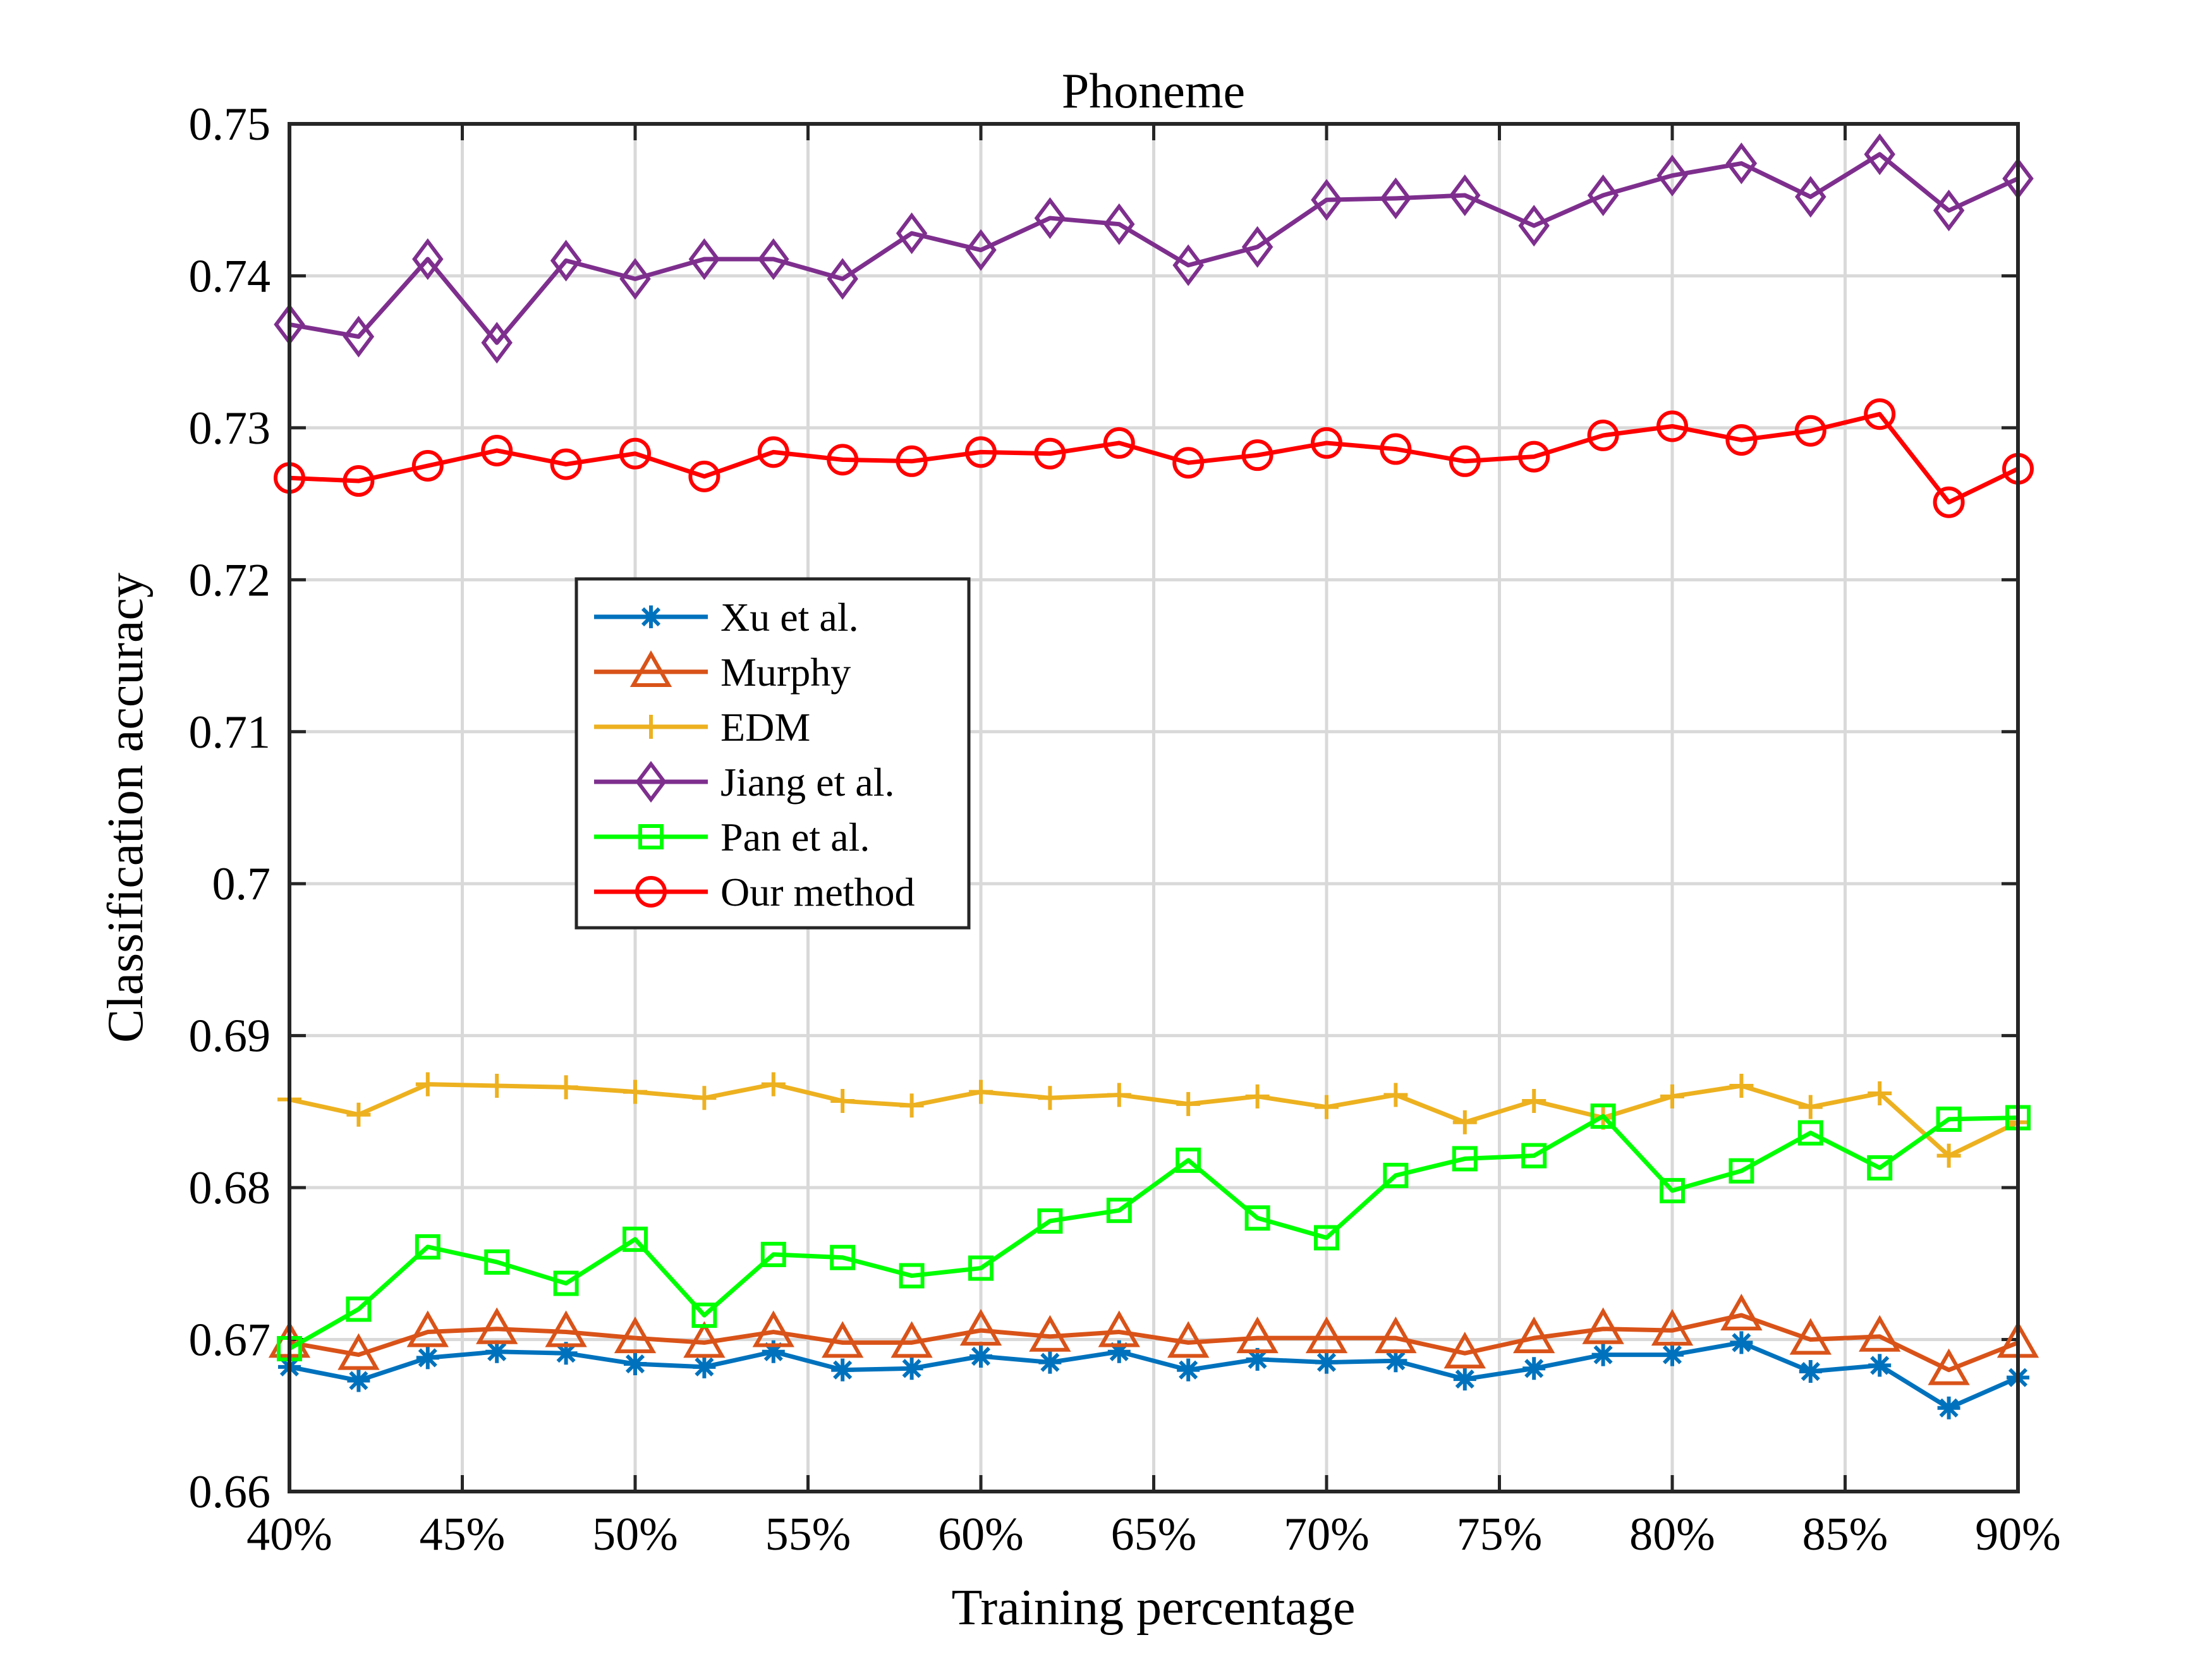  I want to click on legend-label: EDM, so click(765, 727).